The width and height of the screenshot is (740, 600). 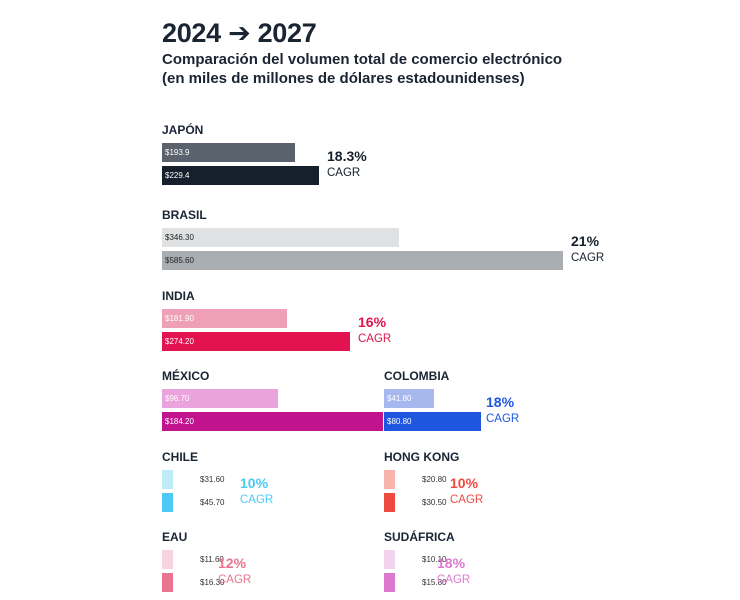 I want to click on country-label-hong-kong: HONG KONG, so click(x=422, y=457).